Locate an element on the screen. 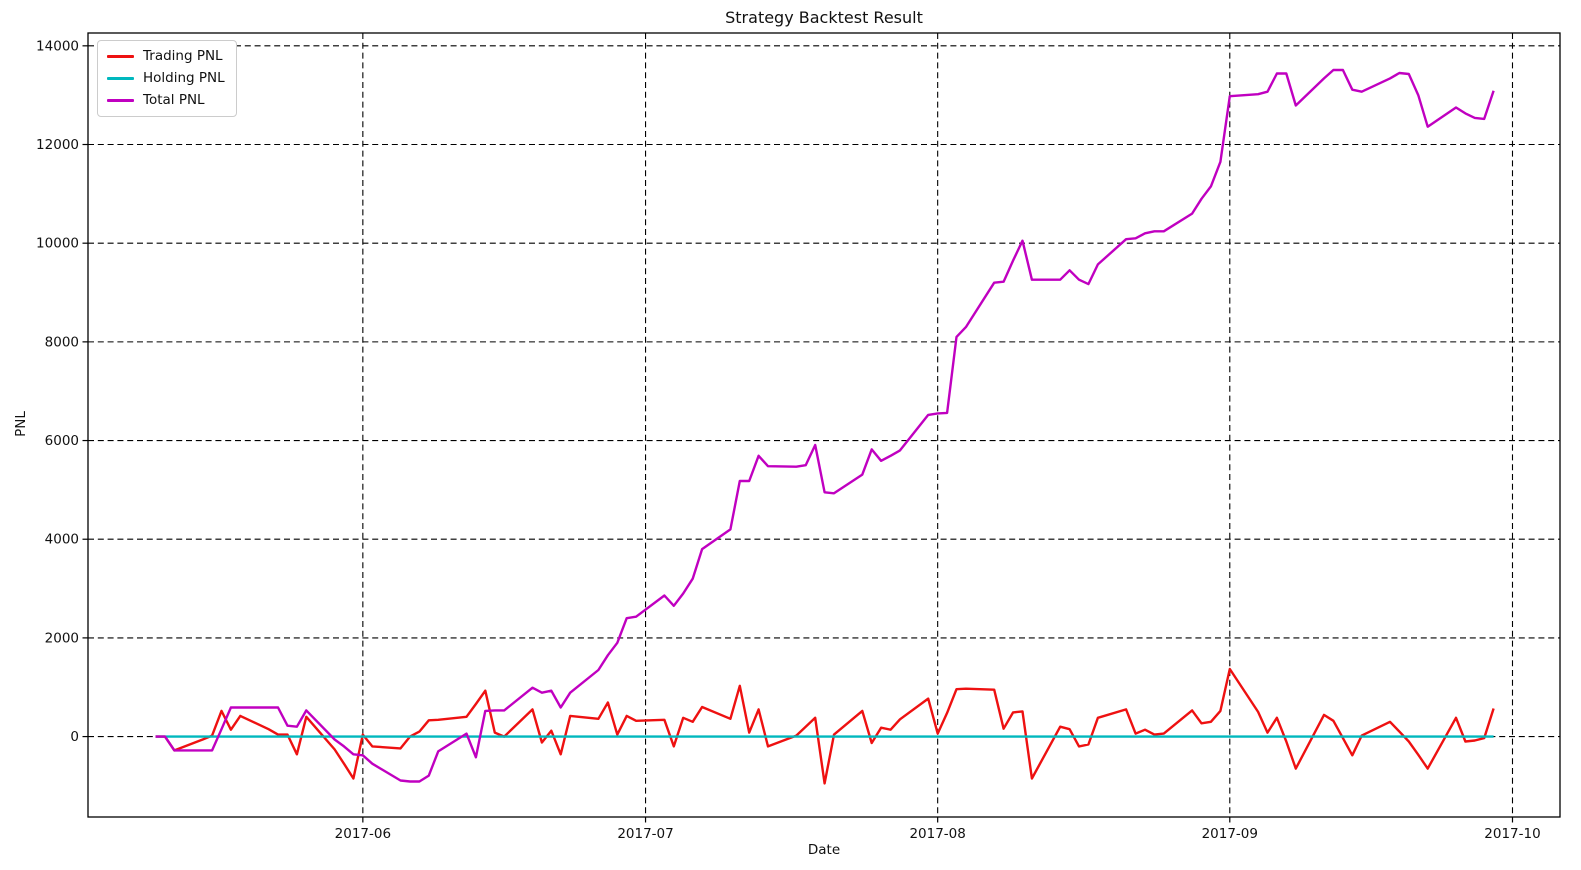  y-tick-label: 14000 is located at coordinates (57, 46).